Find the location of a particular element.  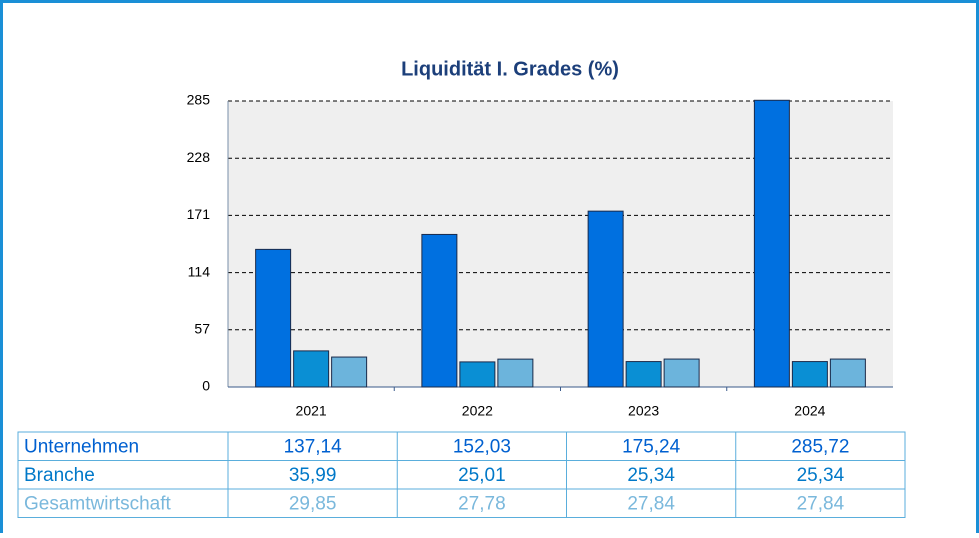

chart-title: Liquidität I. Grades (%) is located at coordinates (510, 69).